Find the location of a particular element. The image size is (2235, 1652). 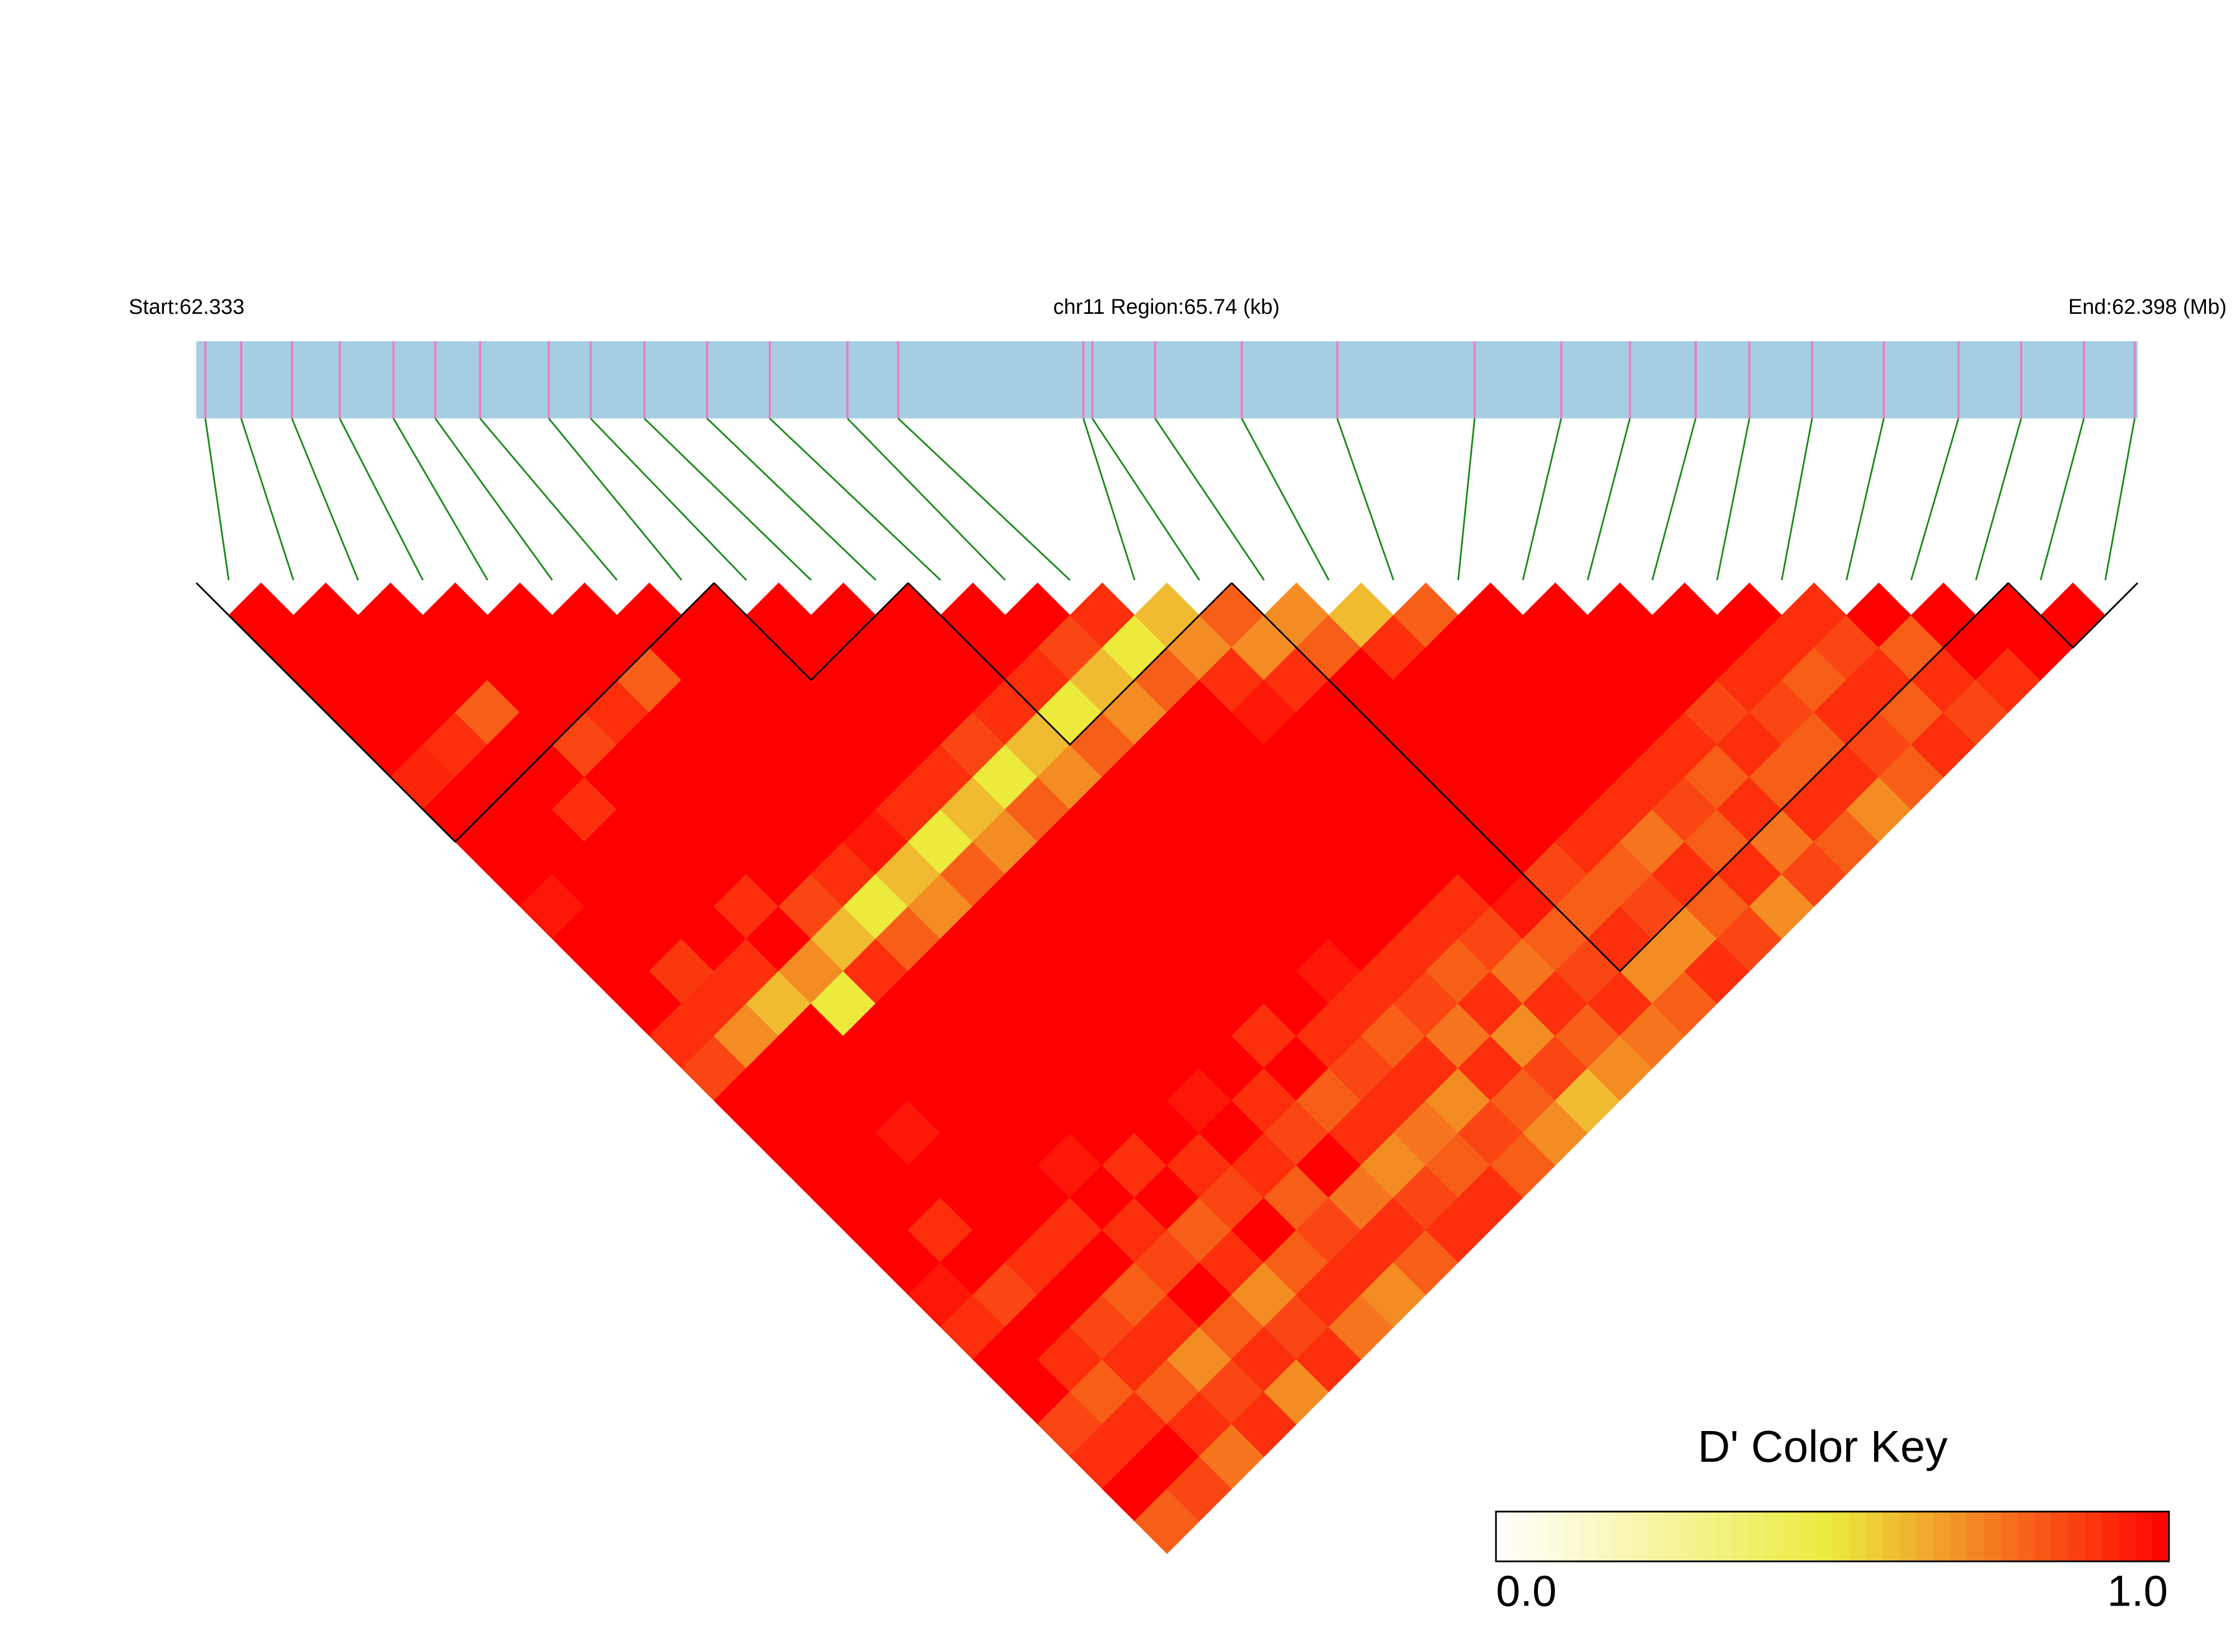

position-track is located at coordinates (1167, 379).